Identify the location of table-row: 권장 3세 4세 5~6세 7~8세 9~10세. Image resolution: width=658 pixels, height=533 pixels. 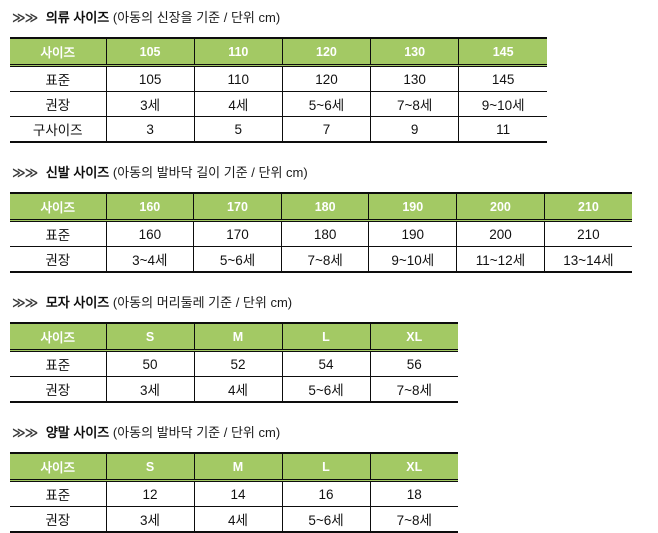
(278, 104).